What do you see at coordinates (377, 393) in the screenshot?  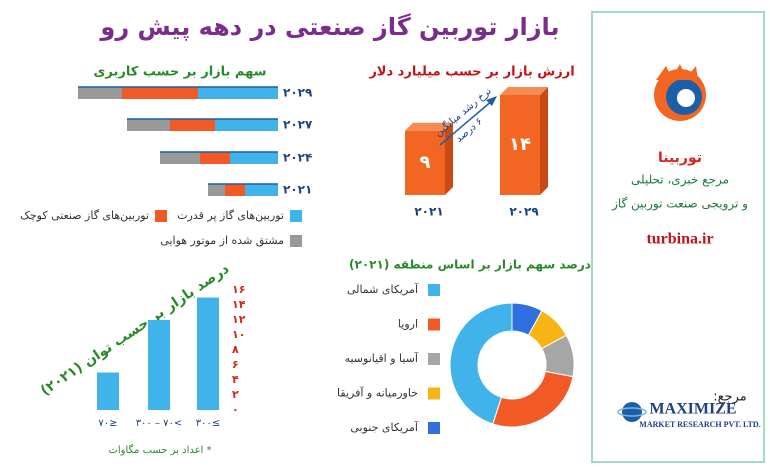 I see `legend-label: خاورمیانه و آفریقا` at bounding box center [377, 393].